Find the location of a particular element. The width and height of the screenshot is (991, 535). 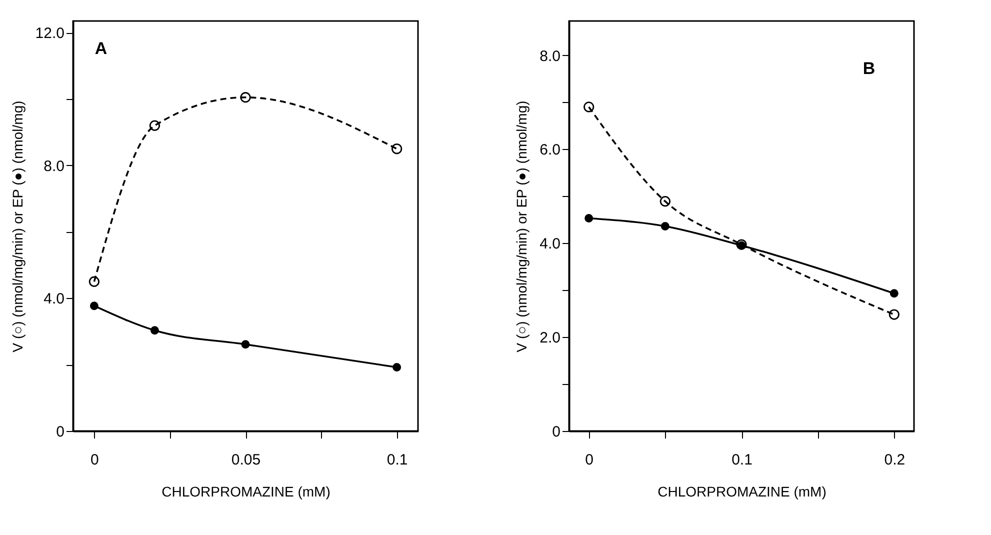

y-tick-label: 6.0 is located at coordinates (550, 150).